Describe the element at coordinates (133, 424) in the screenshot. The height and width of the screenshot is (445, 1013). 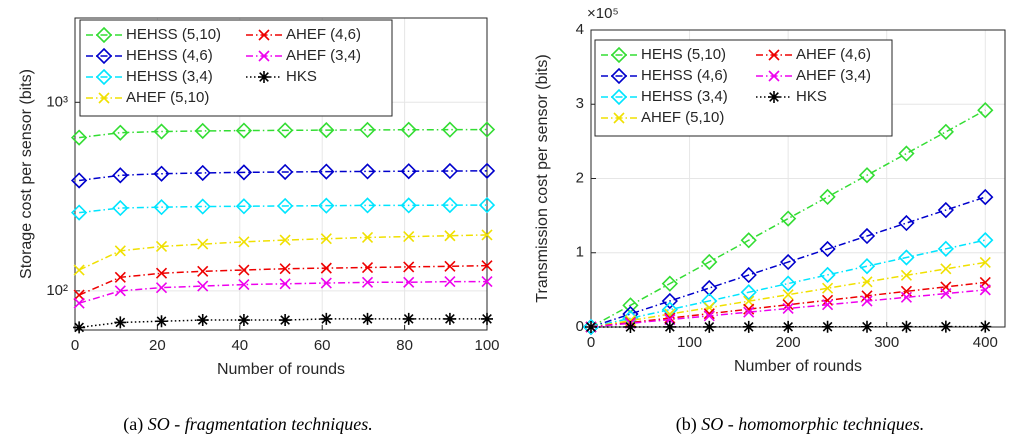
I see `caption-label: (a)` at that location.